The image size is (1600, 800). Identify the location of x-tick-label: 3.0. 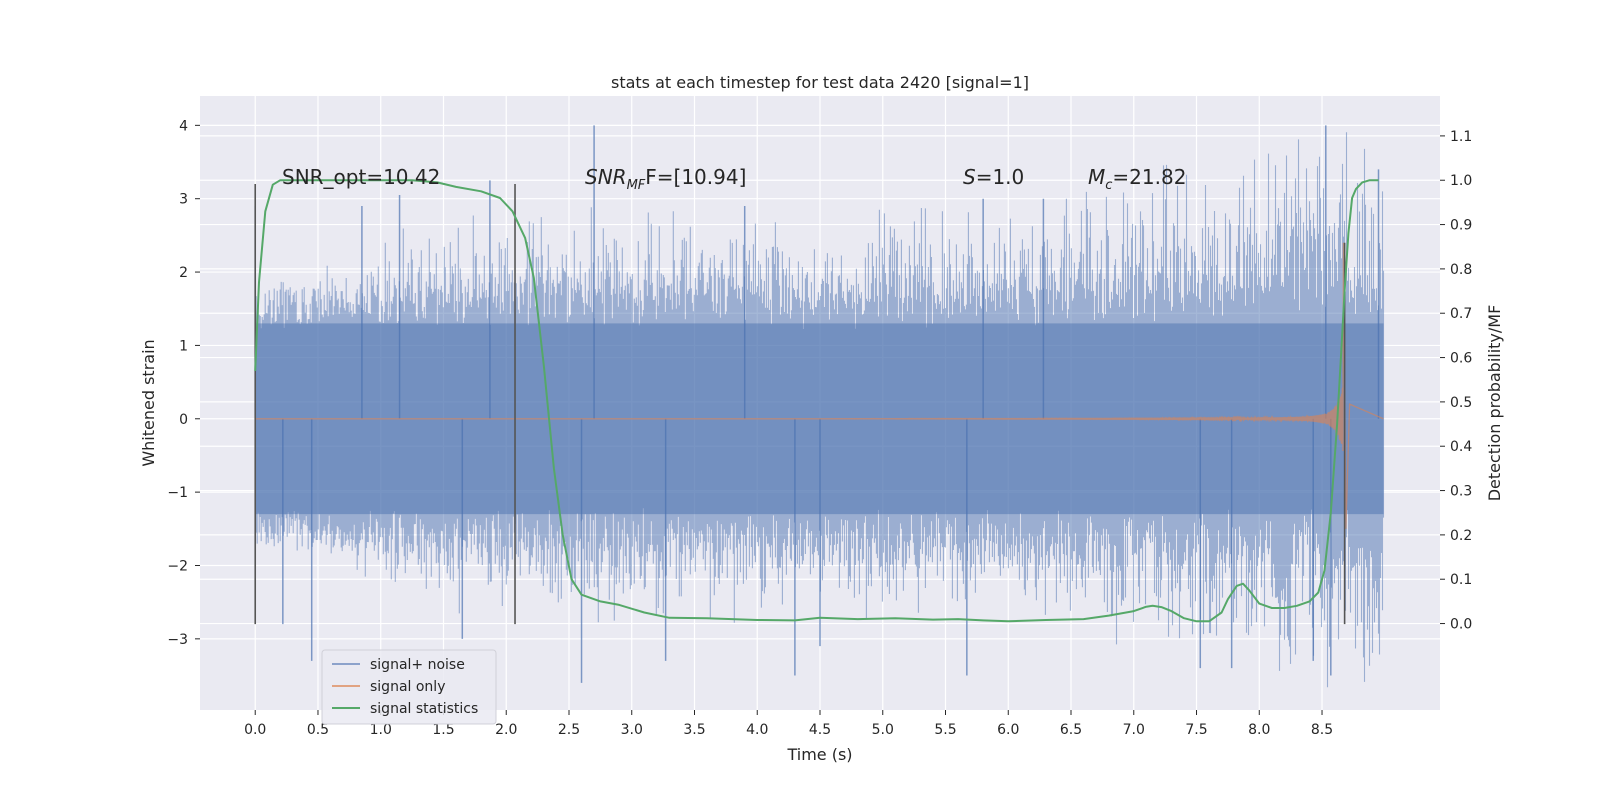
(632, 730).